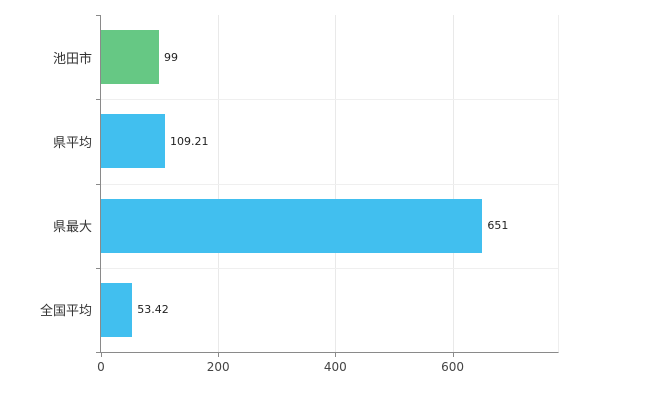 This screenshot has width=650, height=400. What do you see at coordinates (452, 367) in the screenshot?
I see `x-tick-label: 600` at bounding box center [452, 367].